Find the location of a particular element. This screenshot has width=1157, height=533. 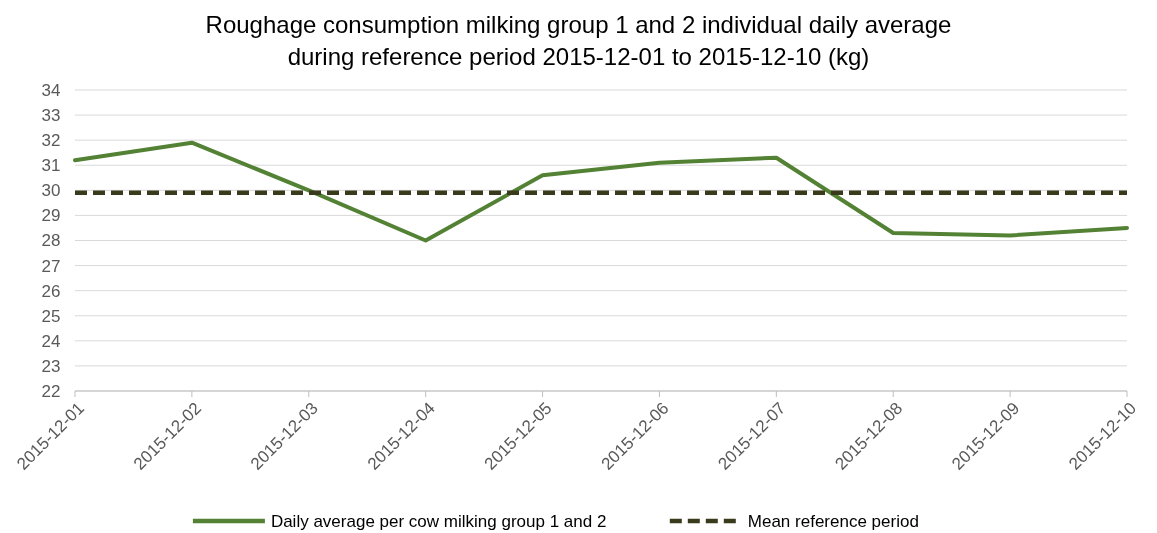

y-tick-label: 31 is located at coordinates (51, 166).